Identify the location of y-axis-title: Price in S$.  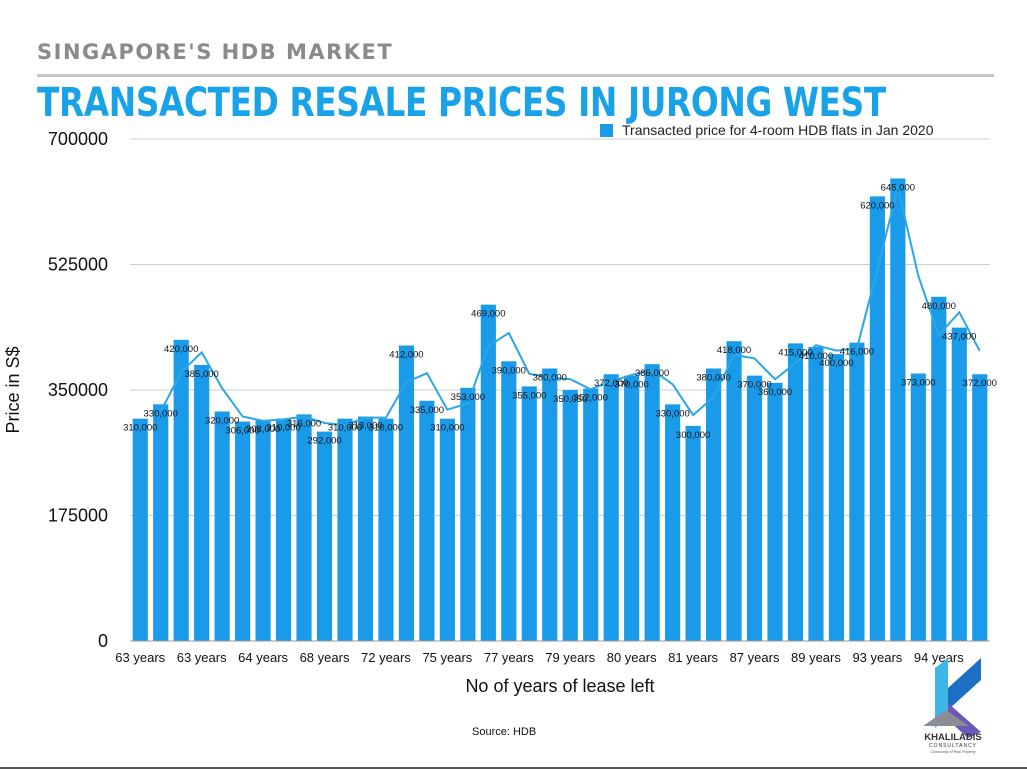
(13, 389).